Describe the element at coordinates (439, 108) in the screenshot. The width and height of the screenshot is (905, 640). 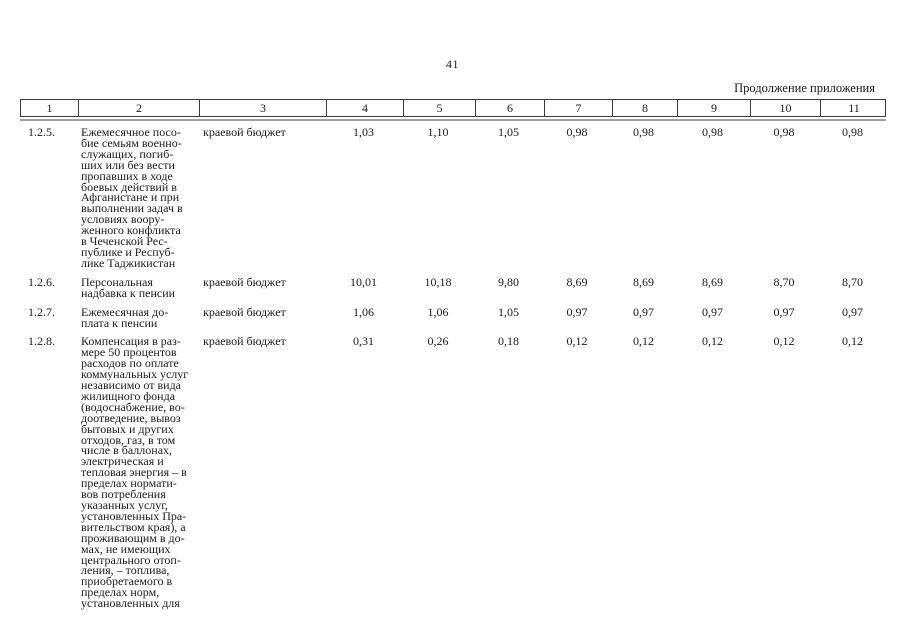
I see `column-header-5: 5` at that location.